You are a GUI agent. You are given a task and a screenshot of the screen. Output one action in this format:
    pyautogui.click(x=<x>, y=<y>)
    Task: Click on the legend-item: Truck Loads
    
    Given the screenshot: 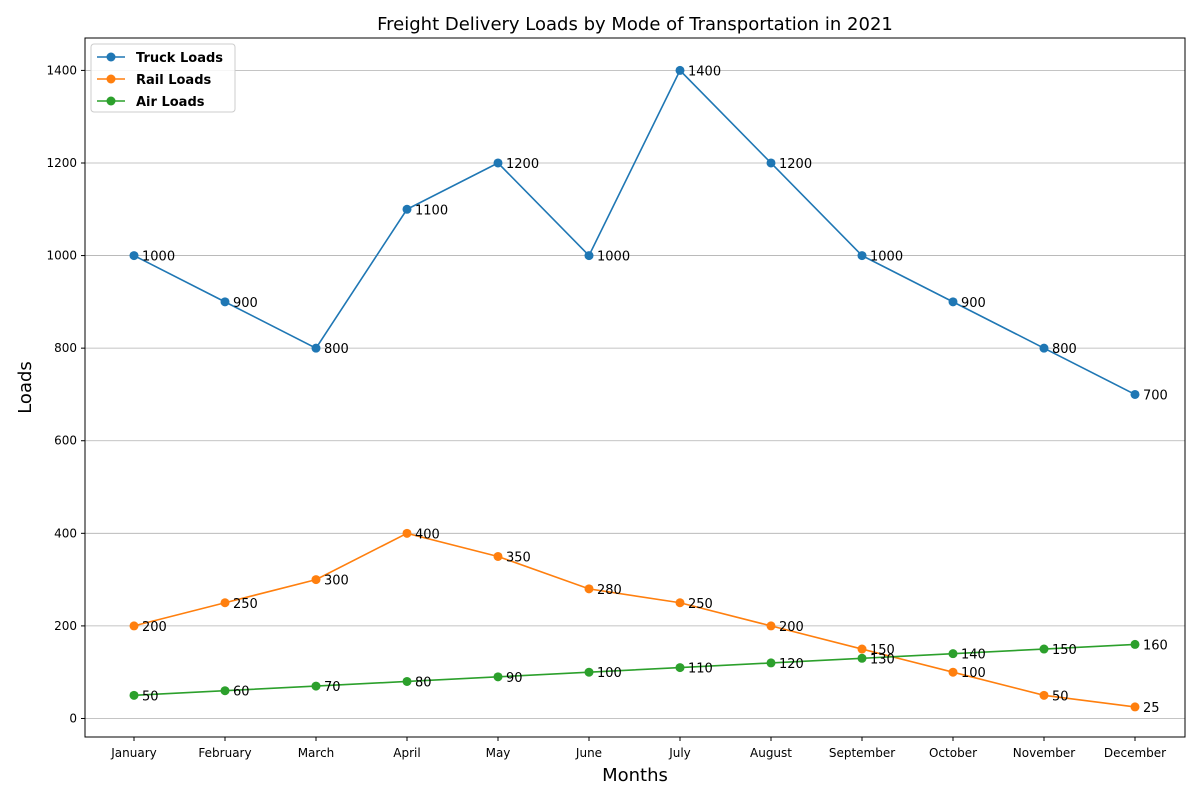 What is the action you would take?
    pyautogui.click(x=160, y=58)
    